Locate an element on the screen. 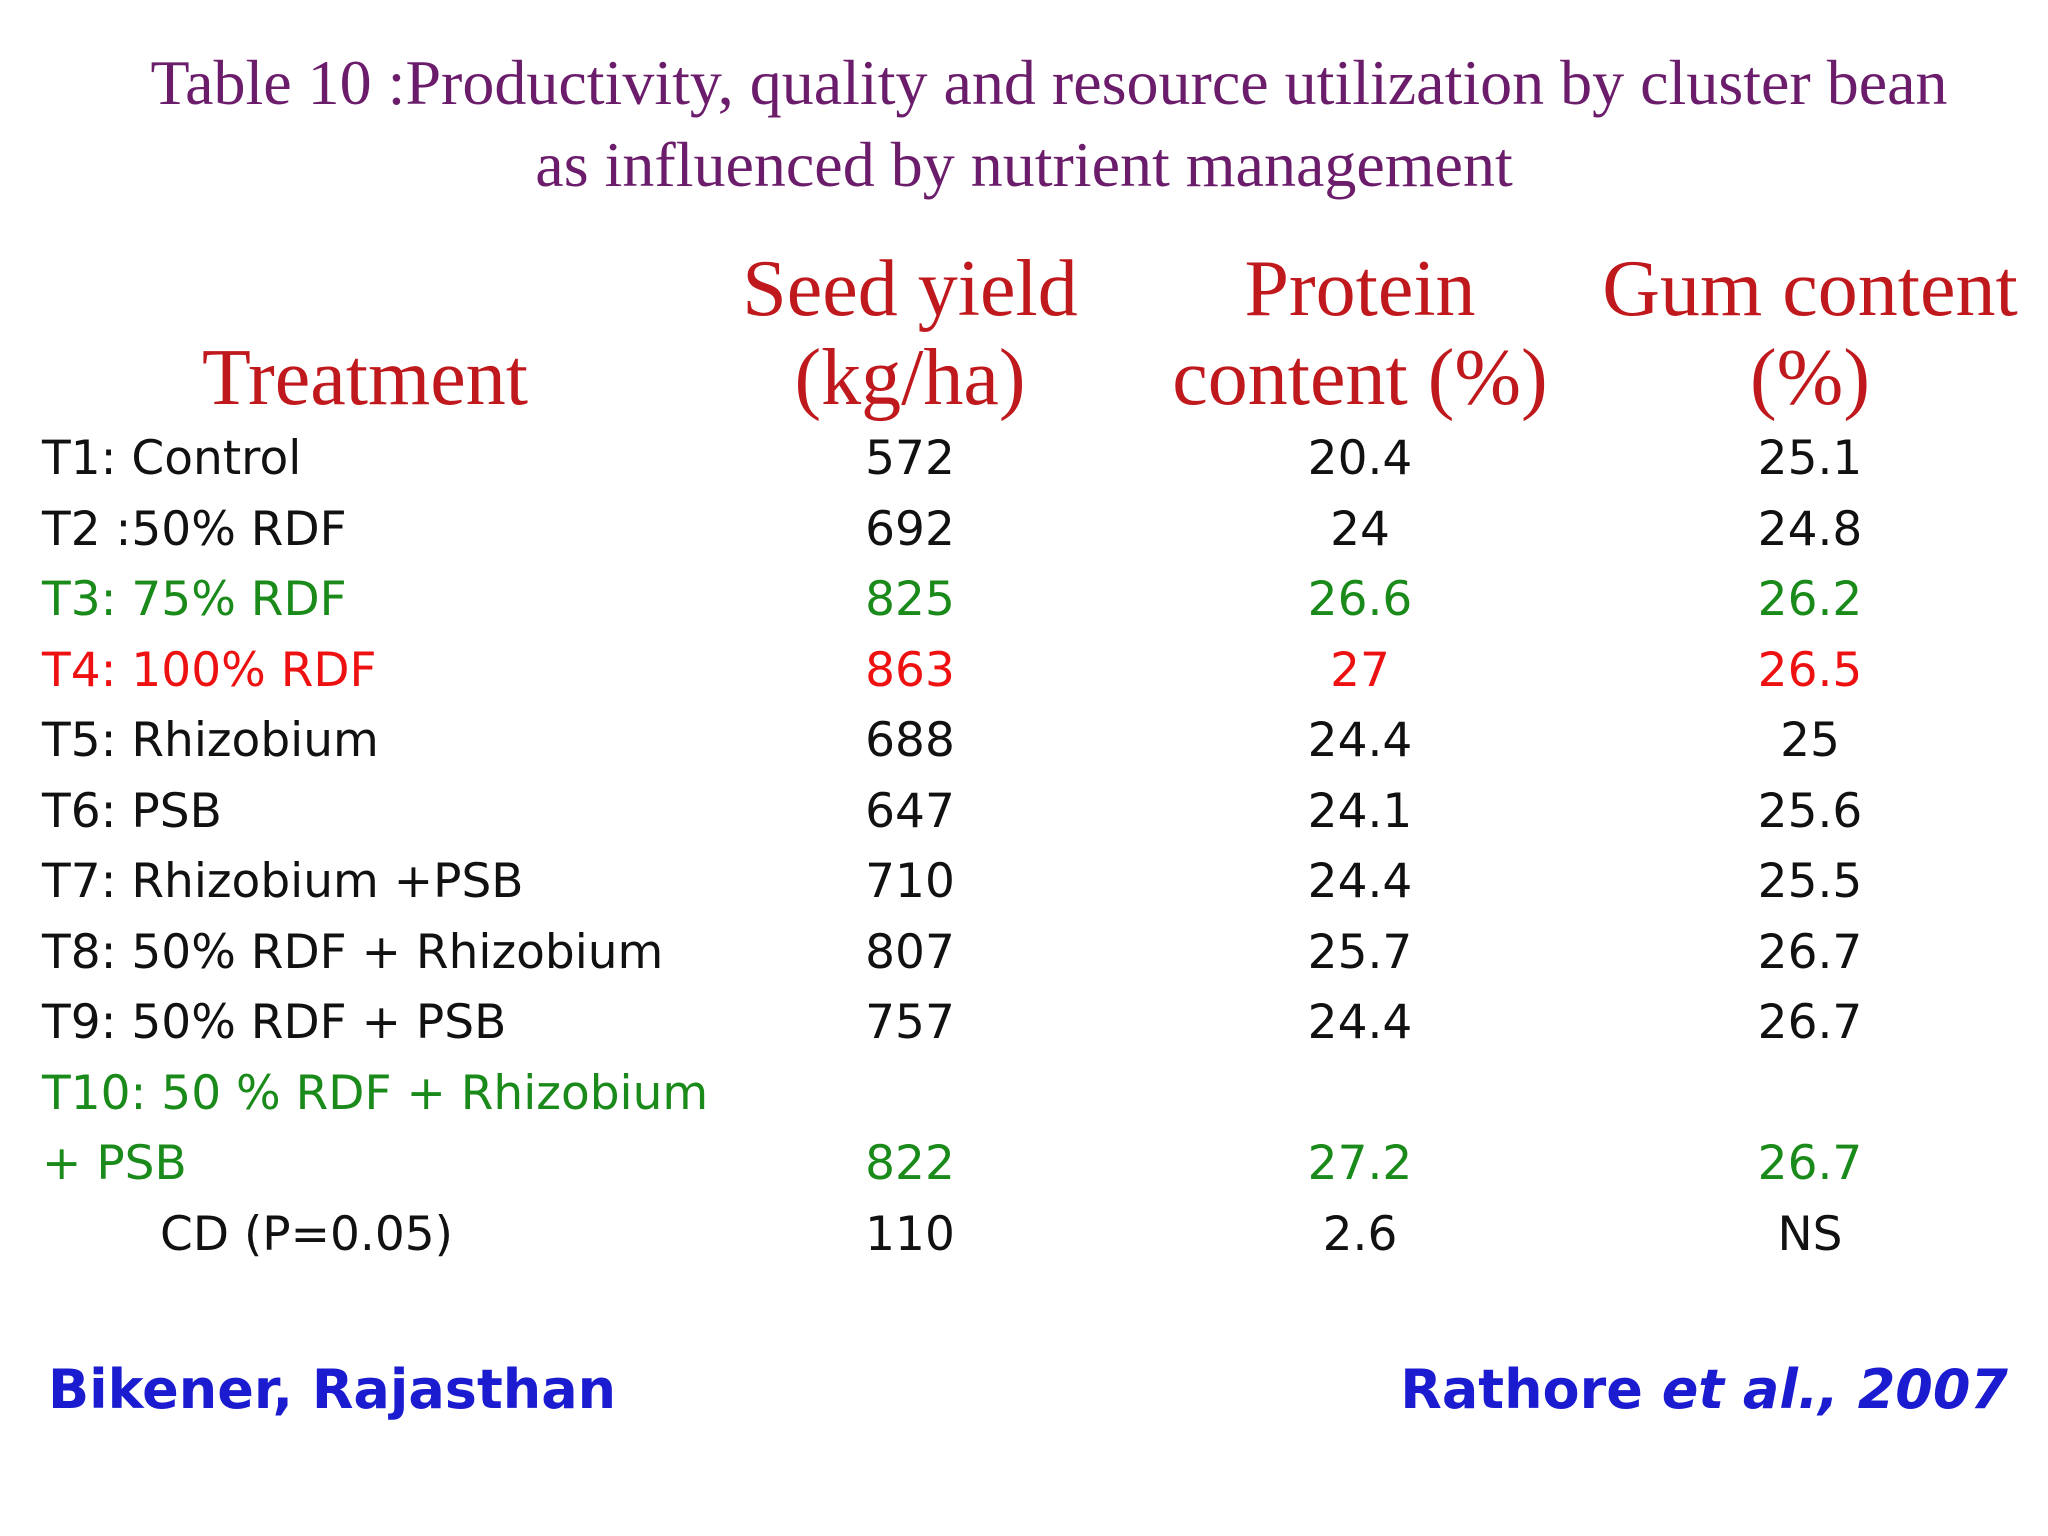 This screenshot has height=1536, width=2048. gum-cell: 25.6 is located at coordinates (1810, 811).